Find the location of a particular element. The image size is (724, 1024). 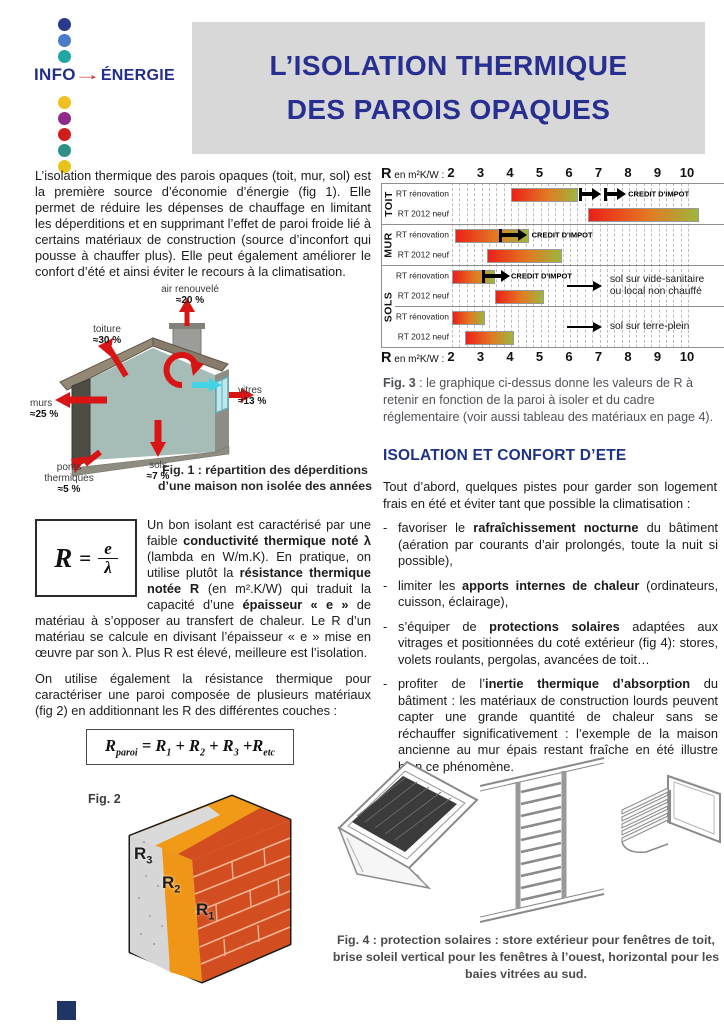

vertical-brise-soleil-illustration is located at coordinates (542, 840).